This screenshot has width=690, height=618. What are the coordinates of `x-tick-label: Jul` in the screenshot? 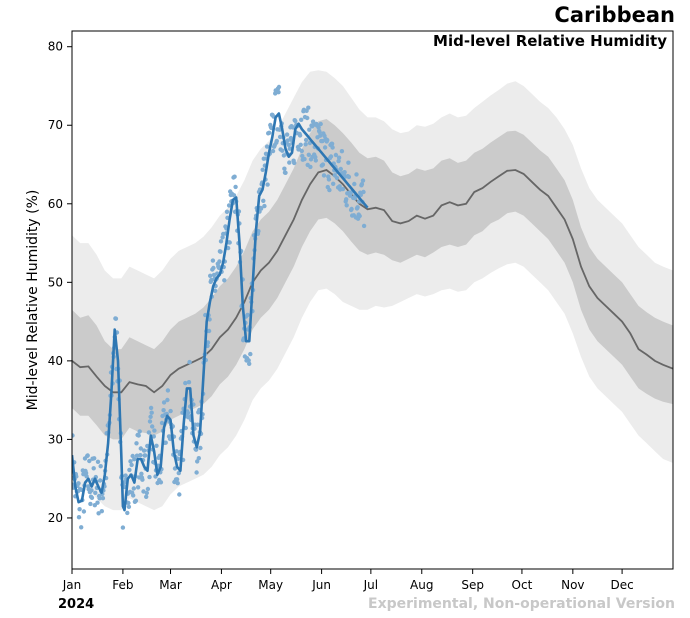 It's located at (370, 585).